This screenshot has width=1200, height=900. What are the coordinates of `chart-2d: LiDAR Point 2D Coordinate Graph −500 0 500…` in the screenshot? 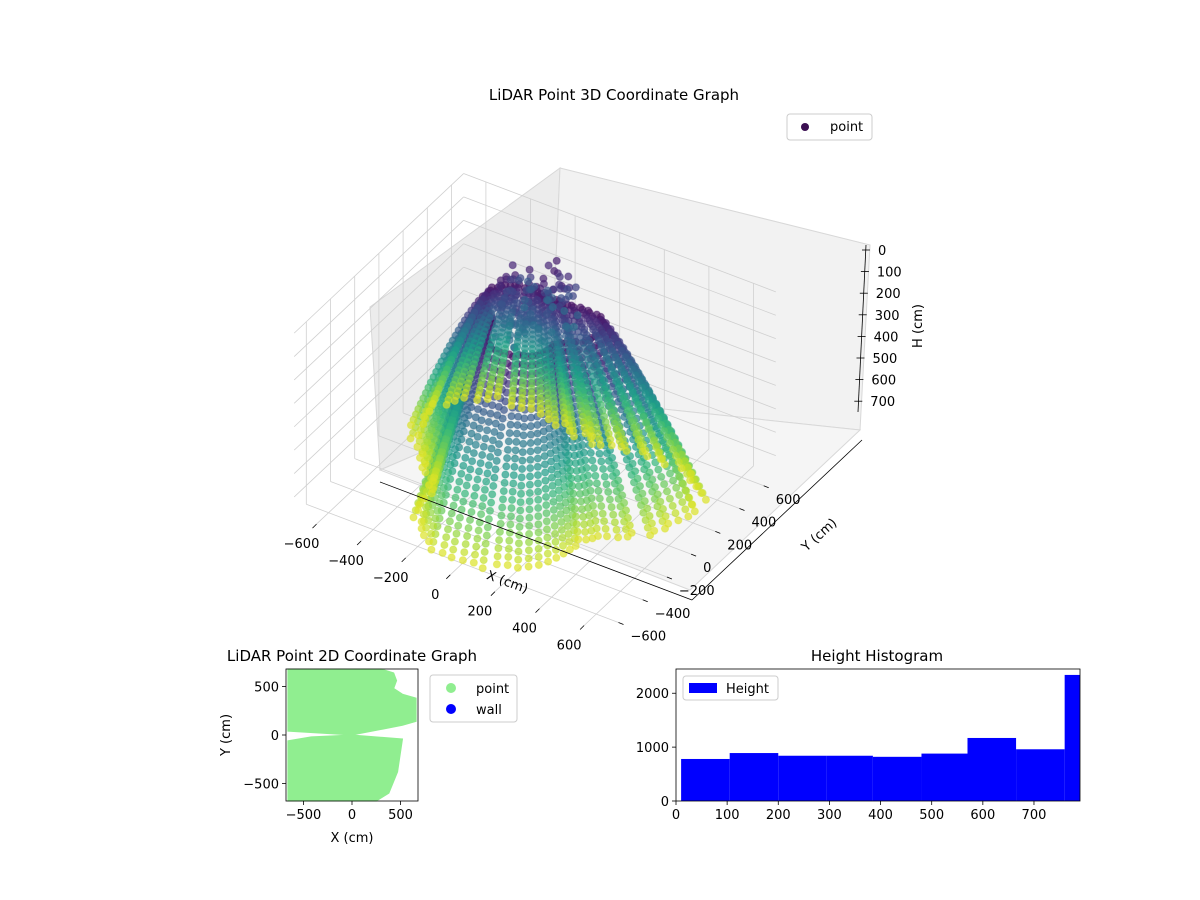 It's located at (368, 746).